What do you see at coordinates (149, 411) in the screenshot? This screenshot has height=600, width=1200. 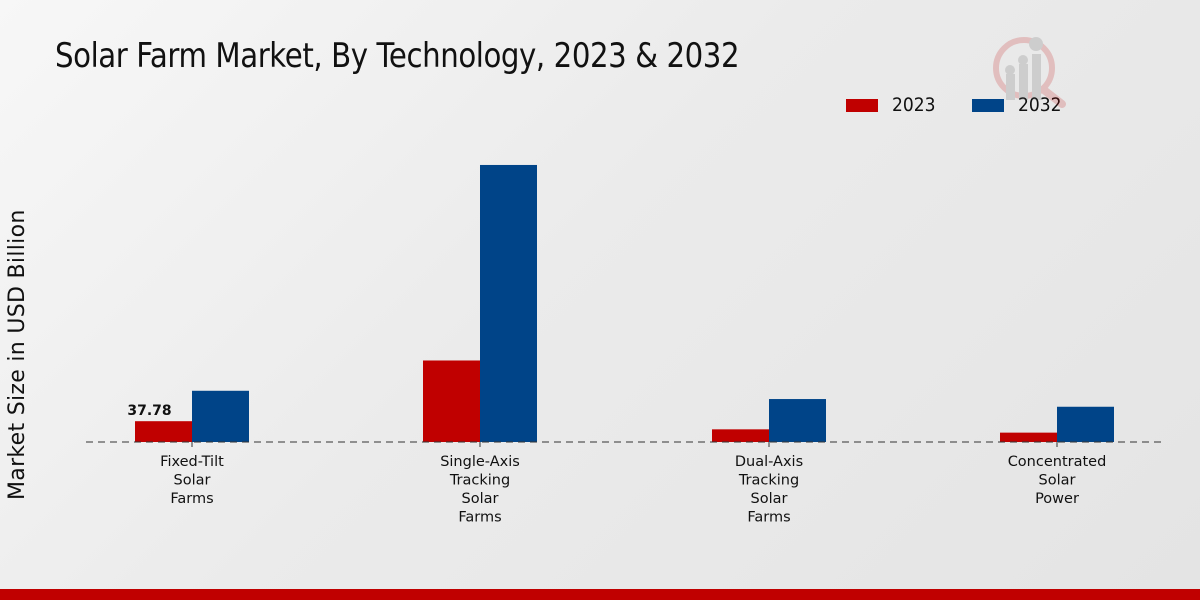 I see `data-label-0-0: 37.78` at bounding box center [149, 411].